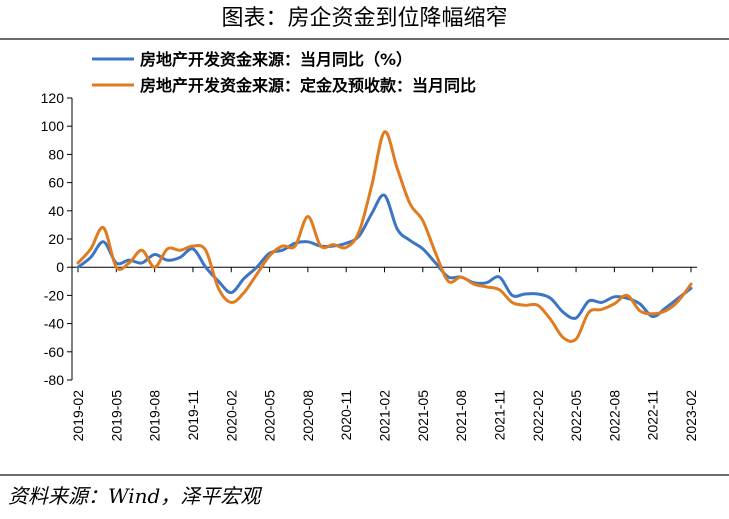 The image size is (729, 519). Describe the element at coordinates (56, 211) in the screenshot. I see `y-tick-label: 40` at that location.